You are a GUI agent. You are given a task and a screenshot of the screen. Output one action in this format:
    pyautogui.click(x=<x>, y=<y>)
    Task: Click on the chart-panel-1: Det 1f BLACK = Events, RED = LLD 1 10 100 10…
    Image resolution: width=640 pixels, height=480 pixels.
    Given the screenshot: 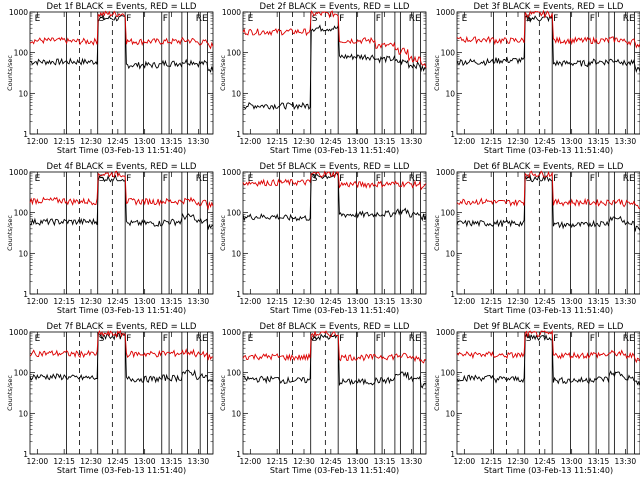 What is the action you would take?
    pyautogui.click(x=110, y=78)
    